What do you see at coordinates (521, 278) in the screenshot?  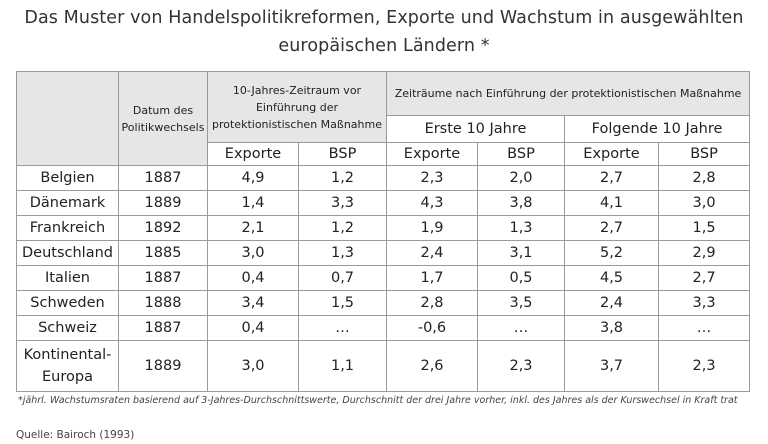 I see `value-cell: 0,5` at bounding box center [521, 278].